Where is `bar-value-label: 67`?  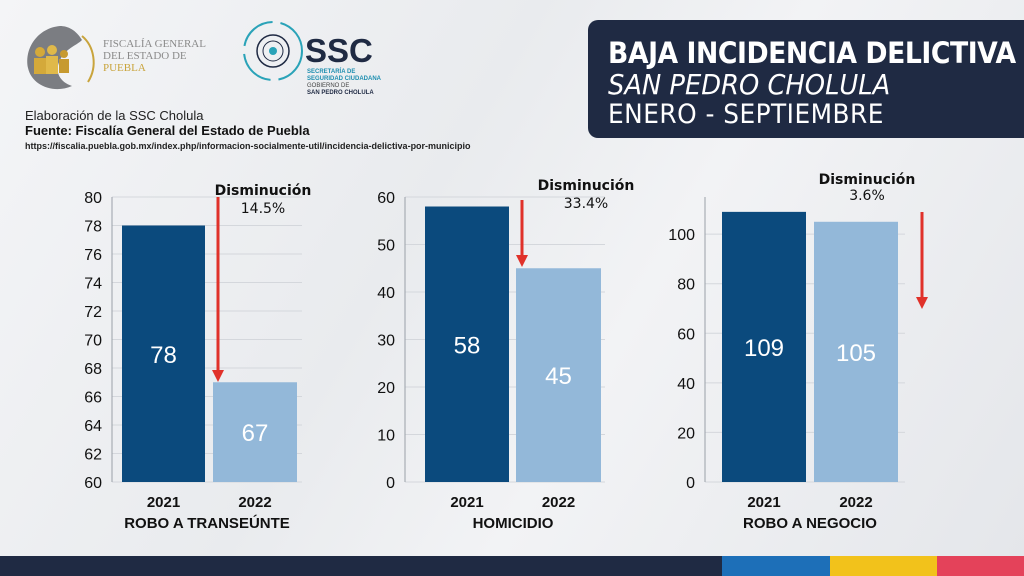
bar-value-label: 67 is located at coordinates (255, 433).